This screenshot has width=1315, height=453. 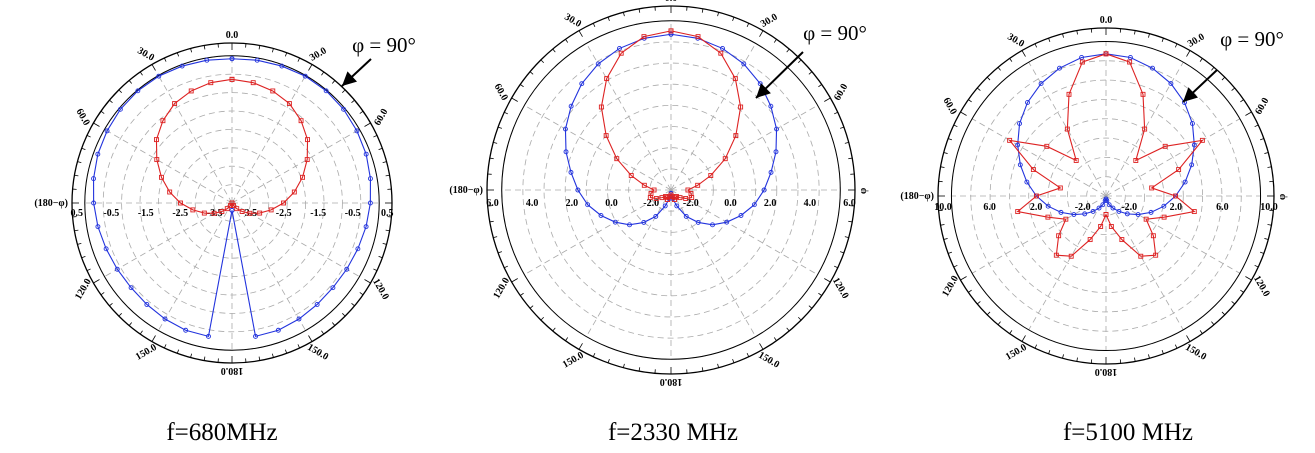 I want to click on radial-tick-label: -0.5, so click(x=111, y=213).